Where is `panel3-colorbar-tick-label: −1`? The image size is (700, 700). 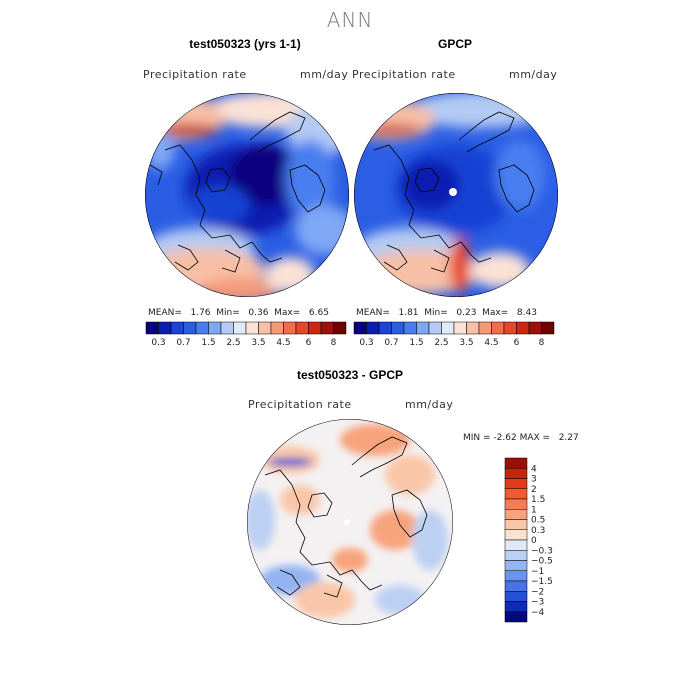 panel3-colorbar-tick-label: −1 is located at coordinates (537, 572).